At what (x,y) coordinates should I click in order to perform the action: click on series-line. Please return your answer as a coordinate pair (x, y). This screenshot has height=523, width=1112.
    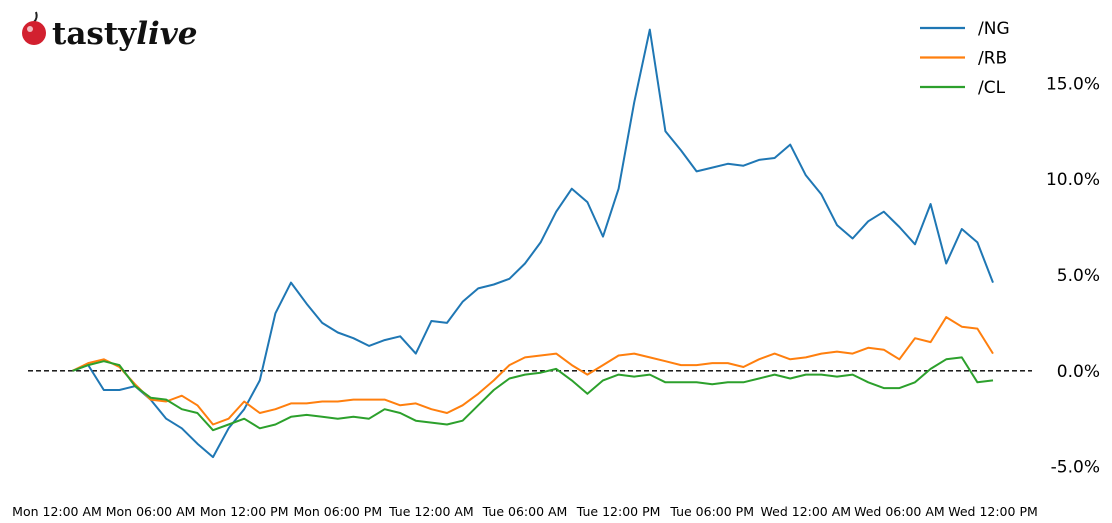
    Looking at the image, I should click on (533, 394).